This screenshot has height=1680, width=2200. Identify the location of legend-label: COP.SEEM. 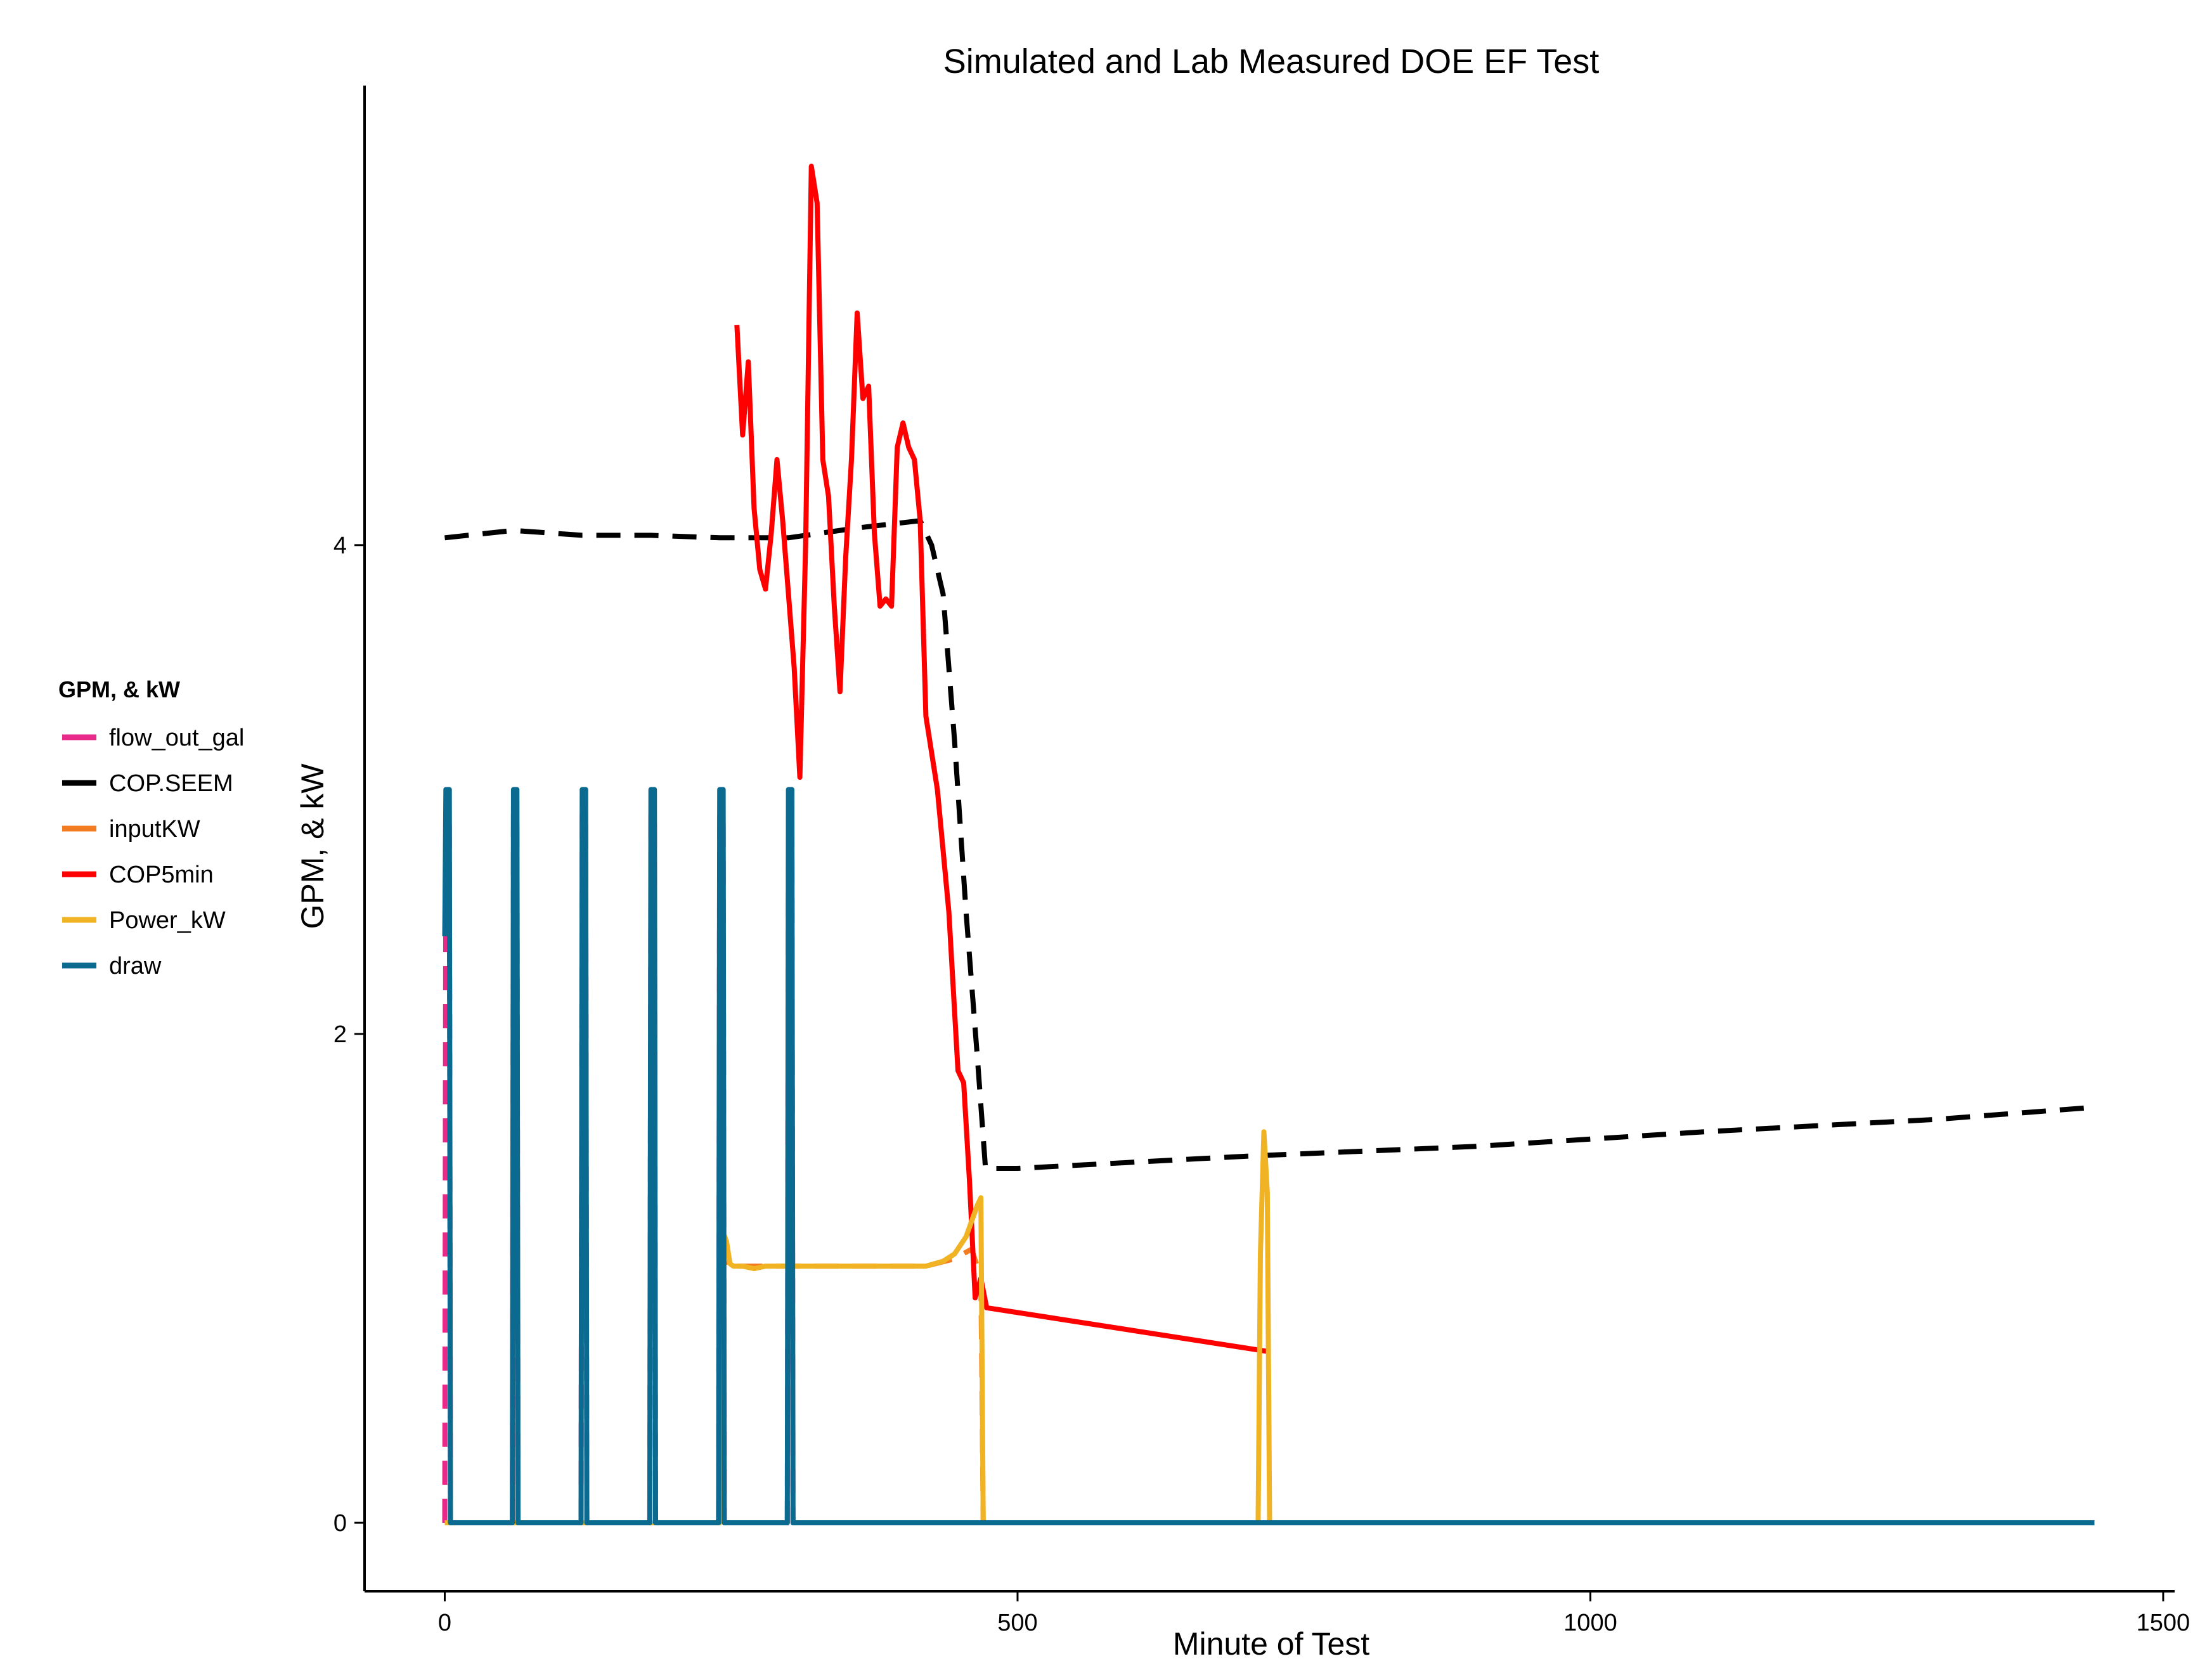
(171, 783).